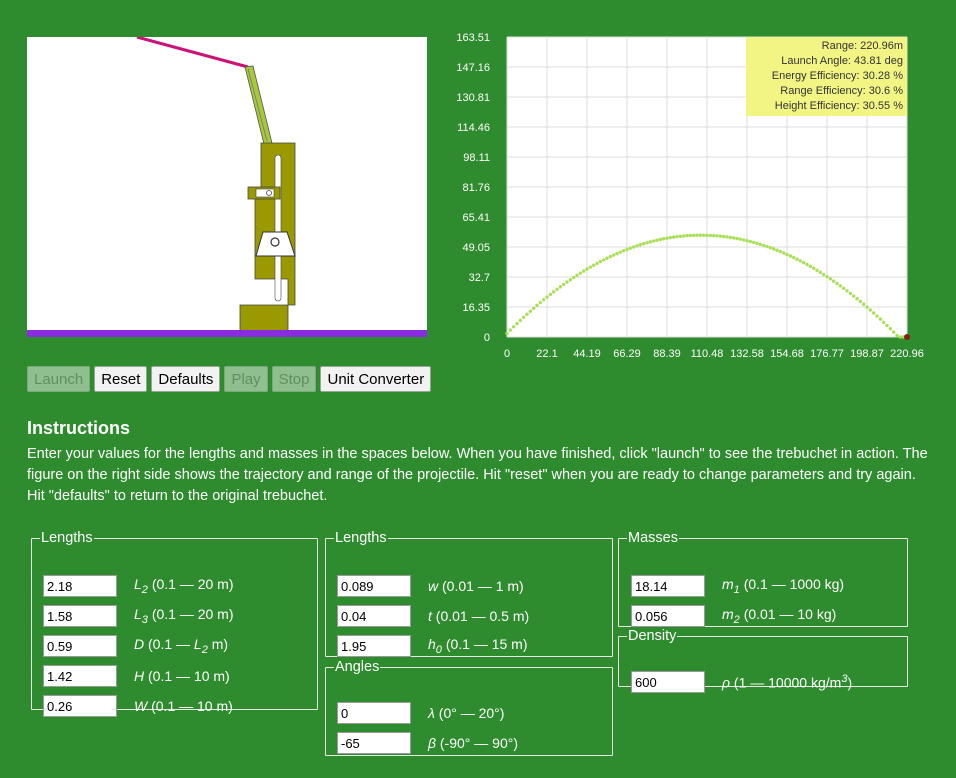 The width and height of the screenshot is (956, 778). Describe the element at coordinates (376, 379) in the screenshot. I see `unit-converter-button: Unit Converter` at that location.